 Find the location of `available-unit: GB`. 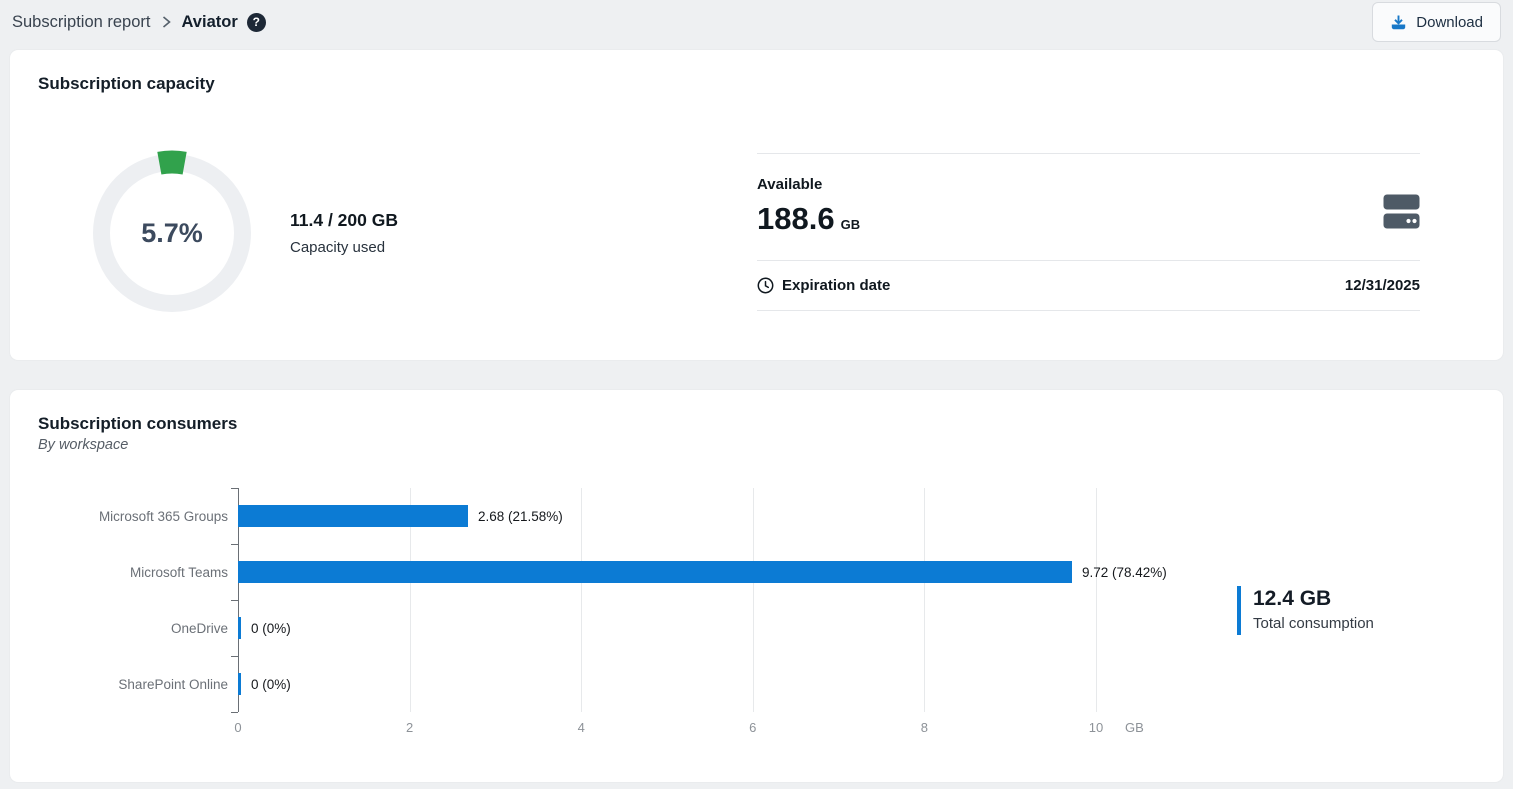

available-unit: GB is located at coordinates (850, 224).